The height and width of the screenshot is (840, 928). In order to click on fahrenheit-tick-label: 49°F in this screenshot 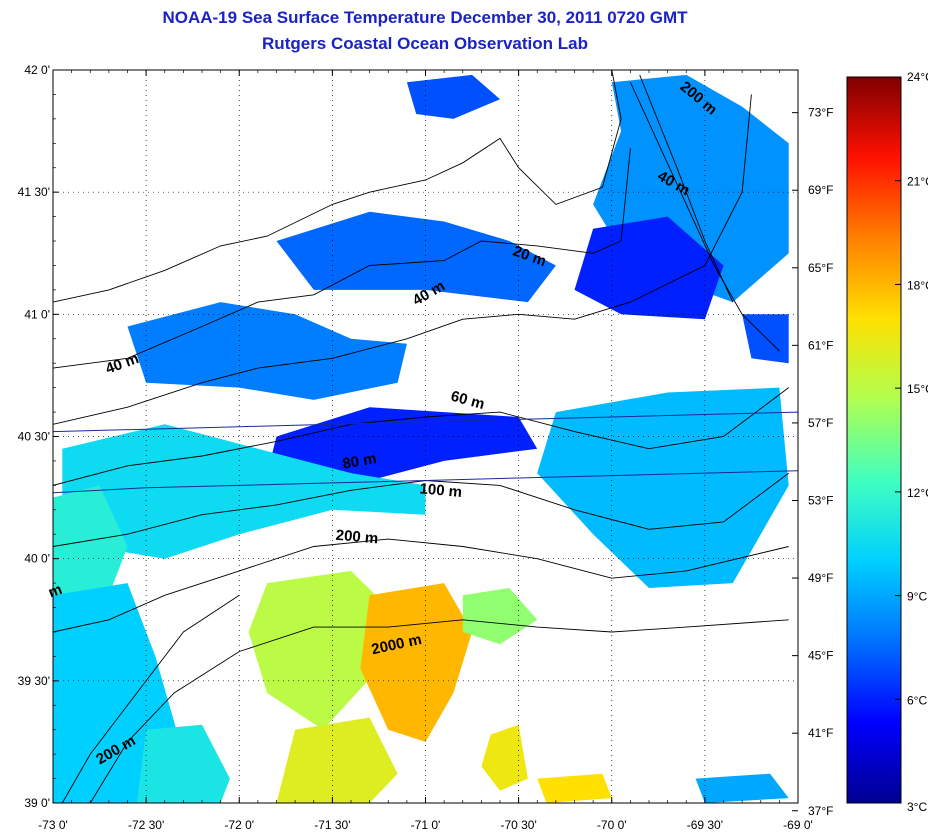, I will do `click(820, 578)`.